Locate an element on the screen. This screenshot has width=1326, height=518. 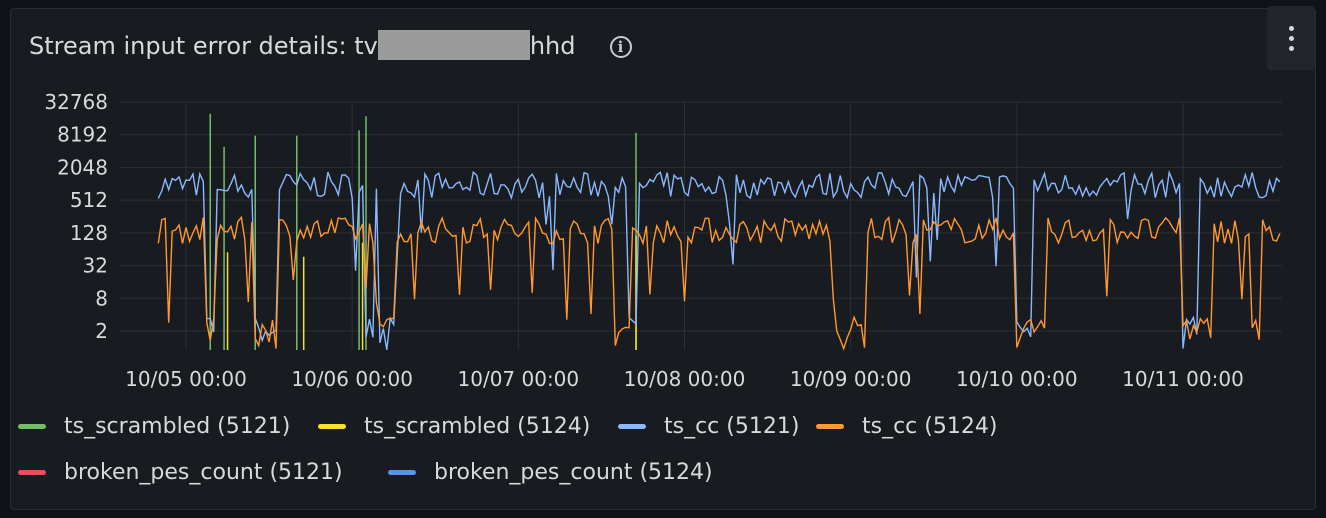
legend-item: broken_pes_count (5121) is located at coordinates (180, 472).